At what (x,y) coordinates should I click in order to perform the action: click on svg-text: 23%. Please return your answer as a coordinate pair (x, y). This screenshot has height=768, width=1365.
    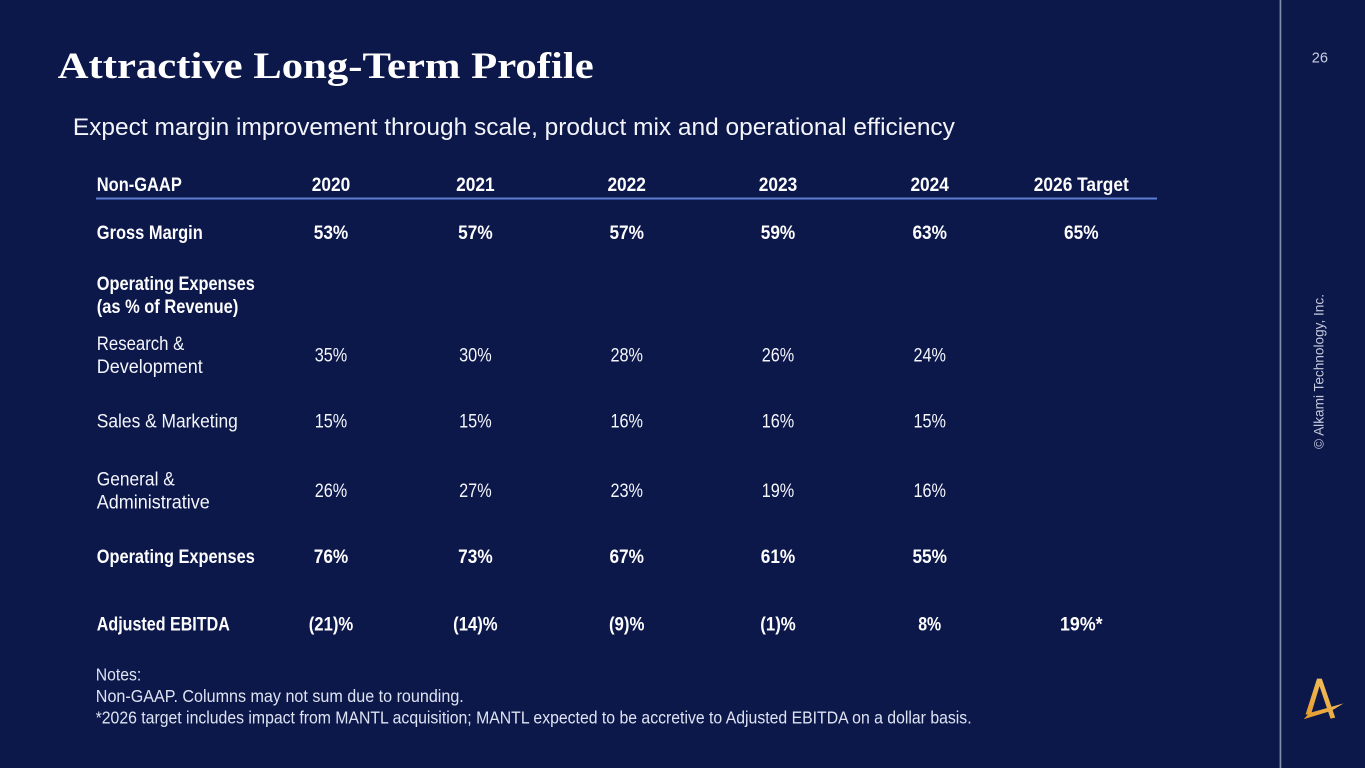
    Looking at the image, I should click on (626, 491).